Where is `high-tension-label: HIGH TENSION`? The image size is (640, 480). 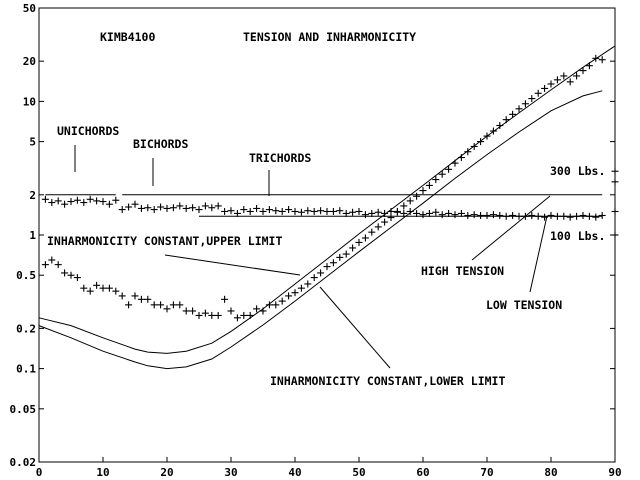
high-tension-label: HIGH TENSION is located at coordinates (462, 271).